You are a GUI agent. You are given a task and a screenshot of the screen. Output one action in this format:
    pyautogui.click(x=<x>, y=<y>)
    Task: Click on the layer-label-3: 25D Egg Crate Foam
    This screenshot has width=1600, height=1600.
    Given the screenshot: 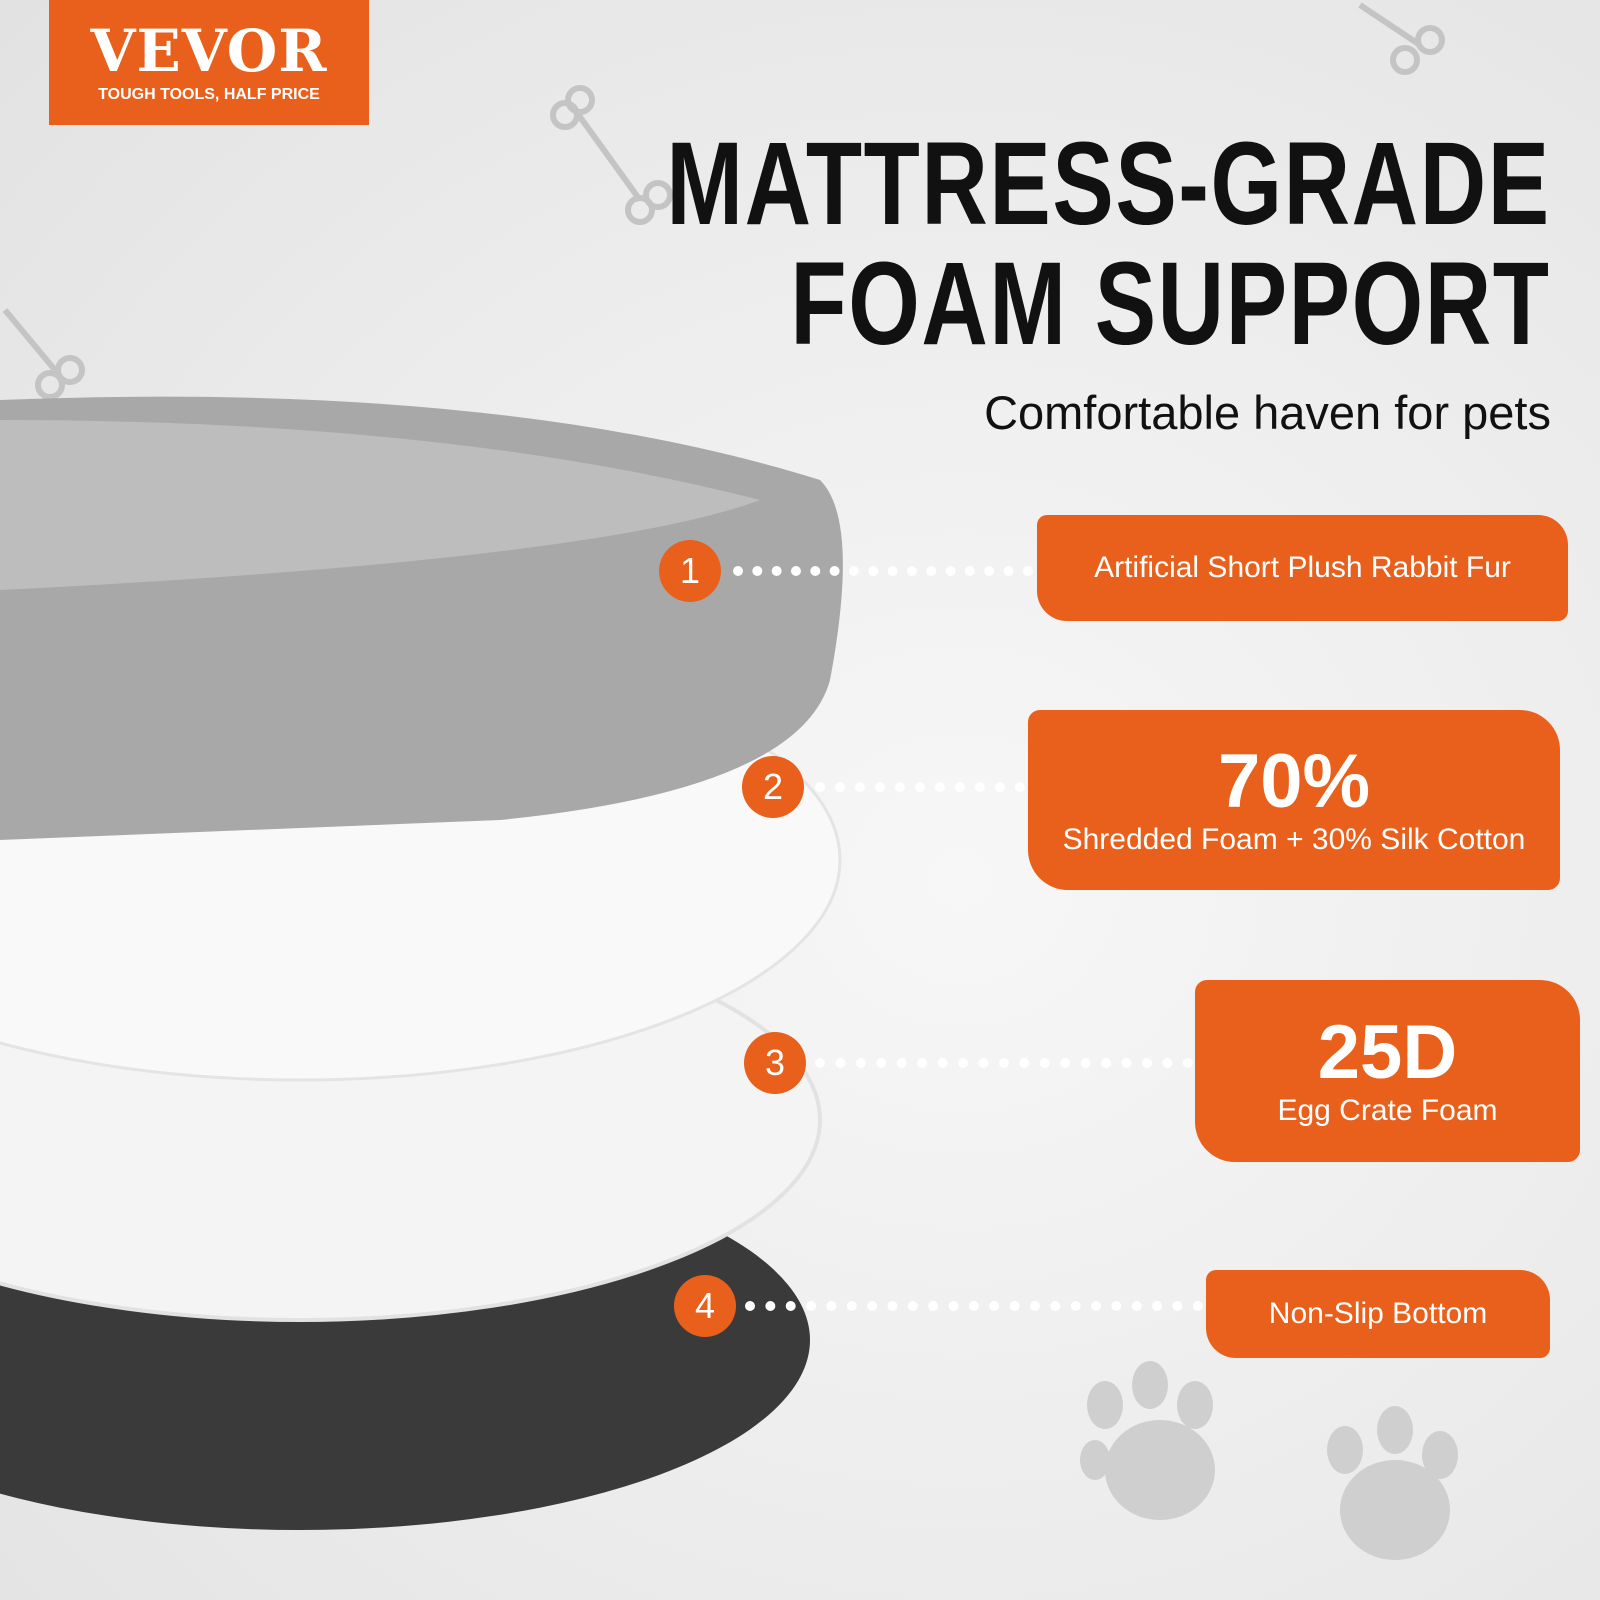 What is the action you would take?
    pyautogui.click(x=1387, y=1071)
    